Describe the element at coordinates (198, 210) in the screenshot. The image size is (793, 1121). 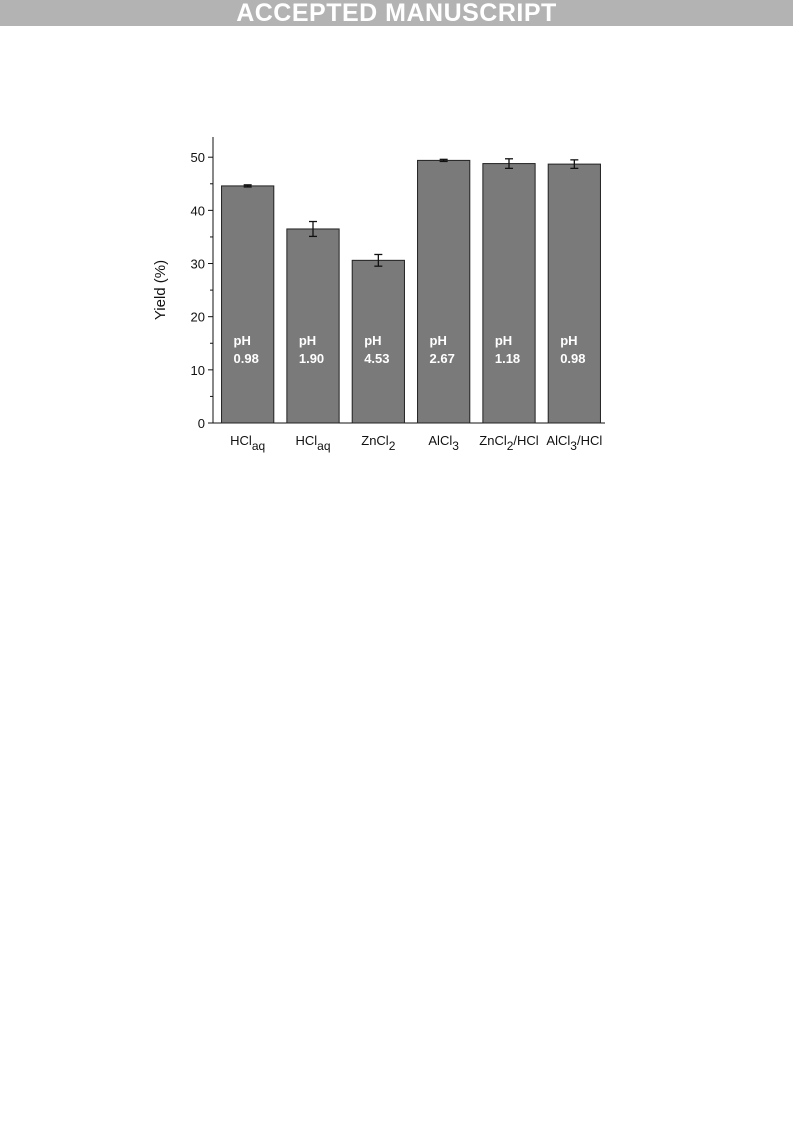
I see `y-tick-label: 40` at that location.